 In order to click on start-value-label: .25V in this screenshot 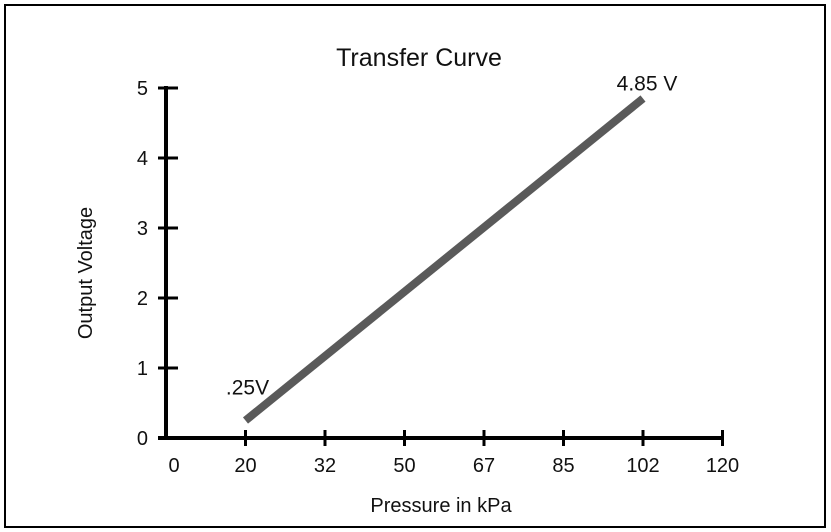, I will do `click(247, 388)`.